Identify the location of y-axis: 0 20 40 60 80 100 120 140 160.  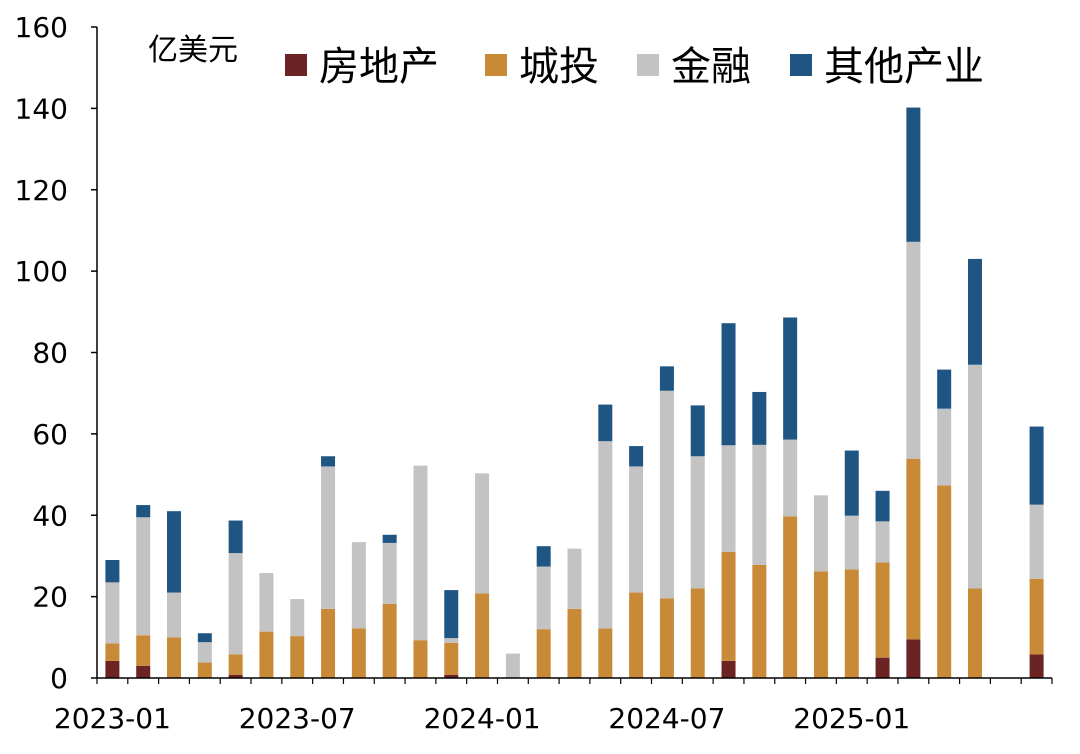
(56, 353).